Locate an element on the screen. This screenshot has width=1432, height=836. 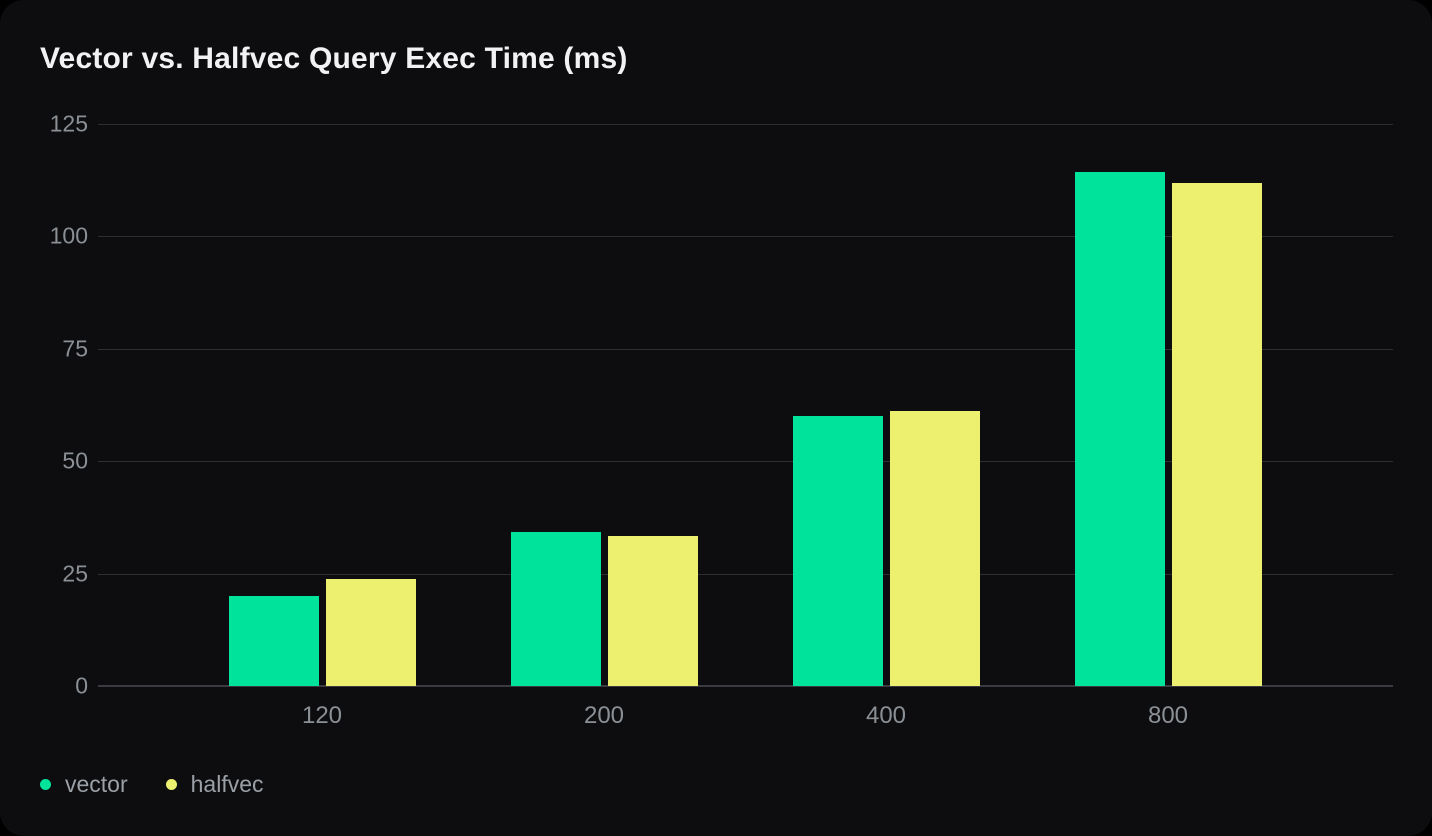
y-axis-tick-25: 25 is located at coordinates (75, 573).